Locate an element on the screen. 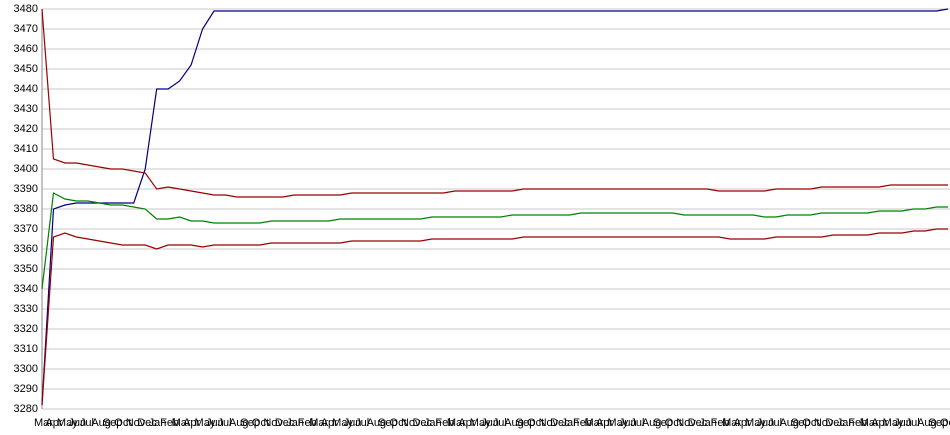  y-tick-label: 3360 is located at coordinates (26, 249).